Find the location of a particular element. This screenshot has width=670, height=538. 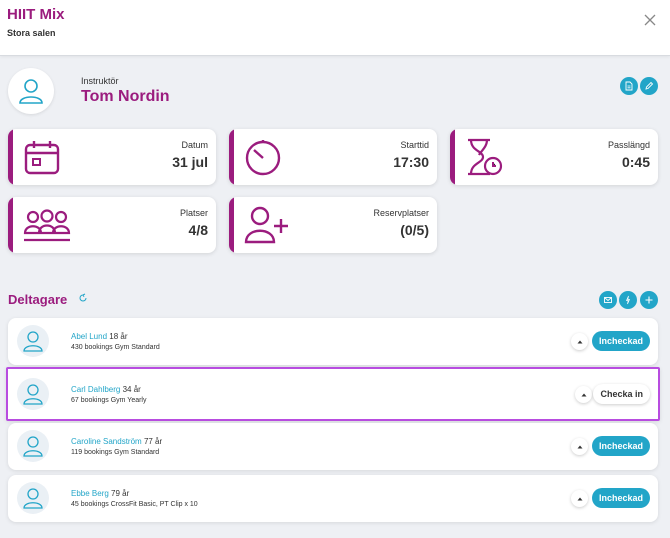

date-label: Datum is located at coordinates (194, 145).